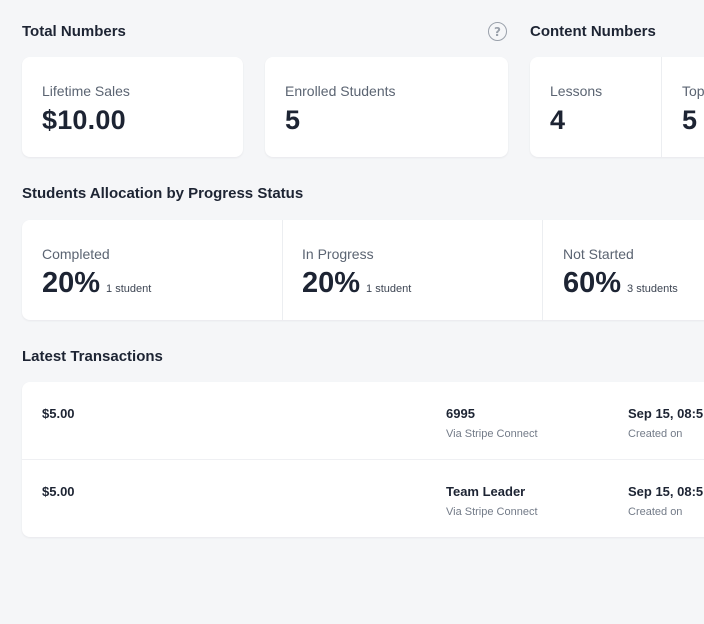 The width and height of the screenshot is (704, 624). What do you see at coordinates (152, 270) in the screenshot?
I see `progress-completed: Completed 20% 1 student` at bounding box center [152, 270].